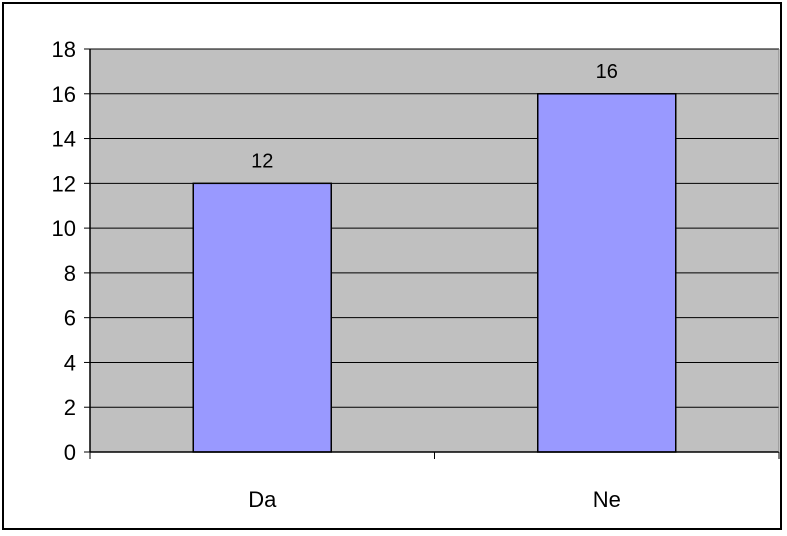 The image size is (787, 536). Describe the element at coordinates (262, 161) in the screenshot. I see `data-label: 12` at that location.